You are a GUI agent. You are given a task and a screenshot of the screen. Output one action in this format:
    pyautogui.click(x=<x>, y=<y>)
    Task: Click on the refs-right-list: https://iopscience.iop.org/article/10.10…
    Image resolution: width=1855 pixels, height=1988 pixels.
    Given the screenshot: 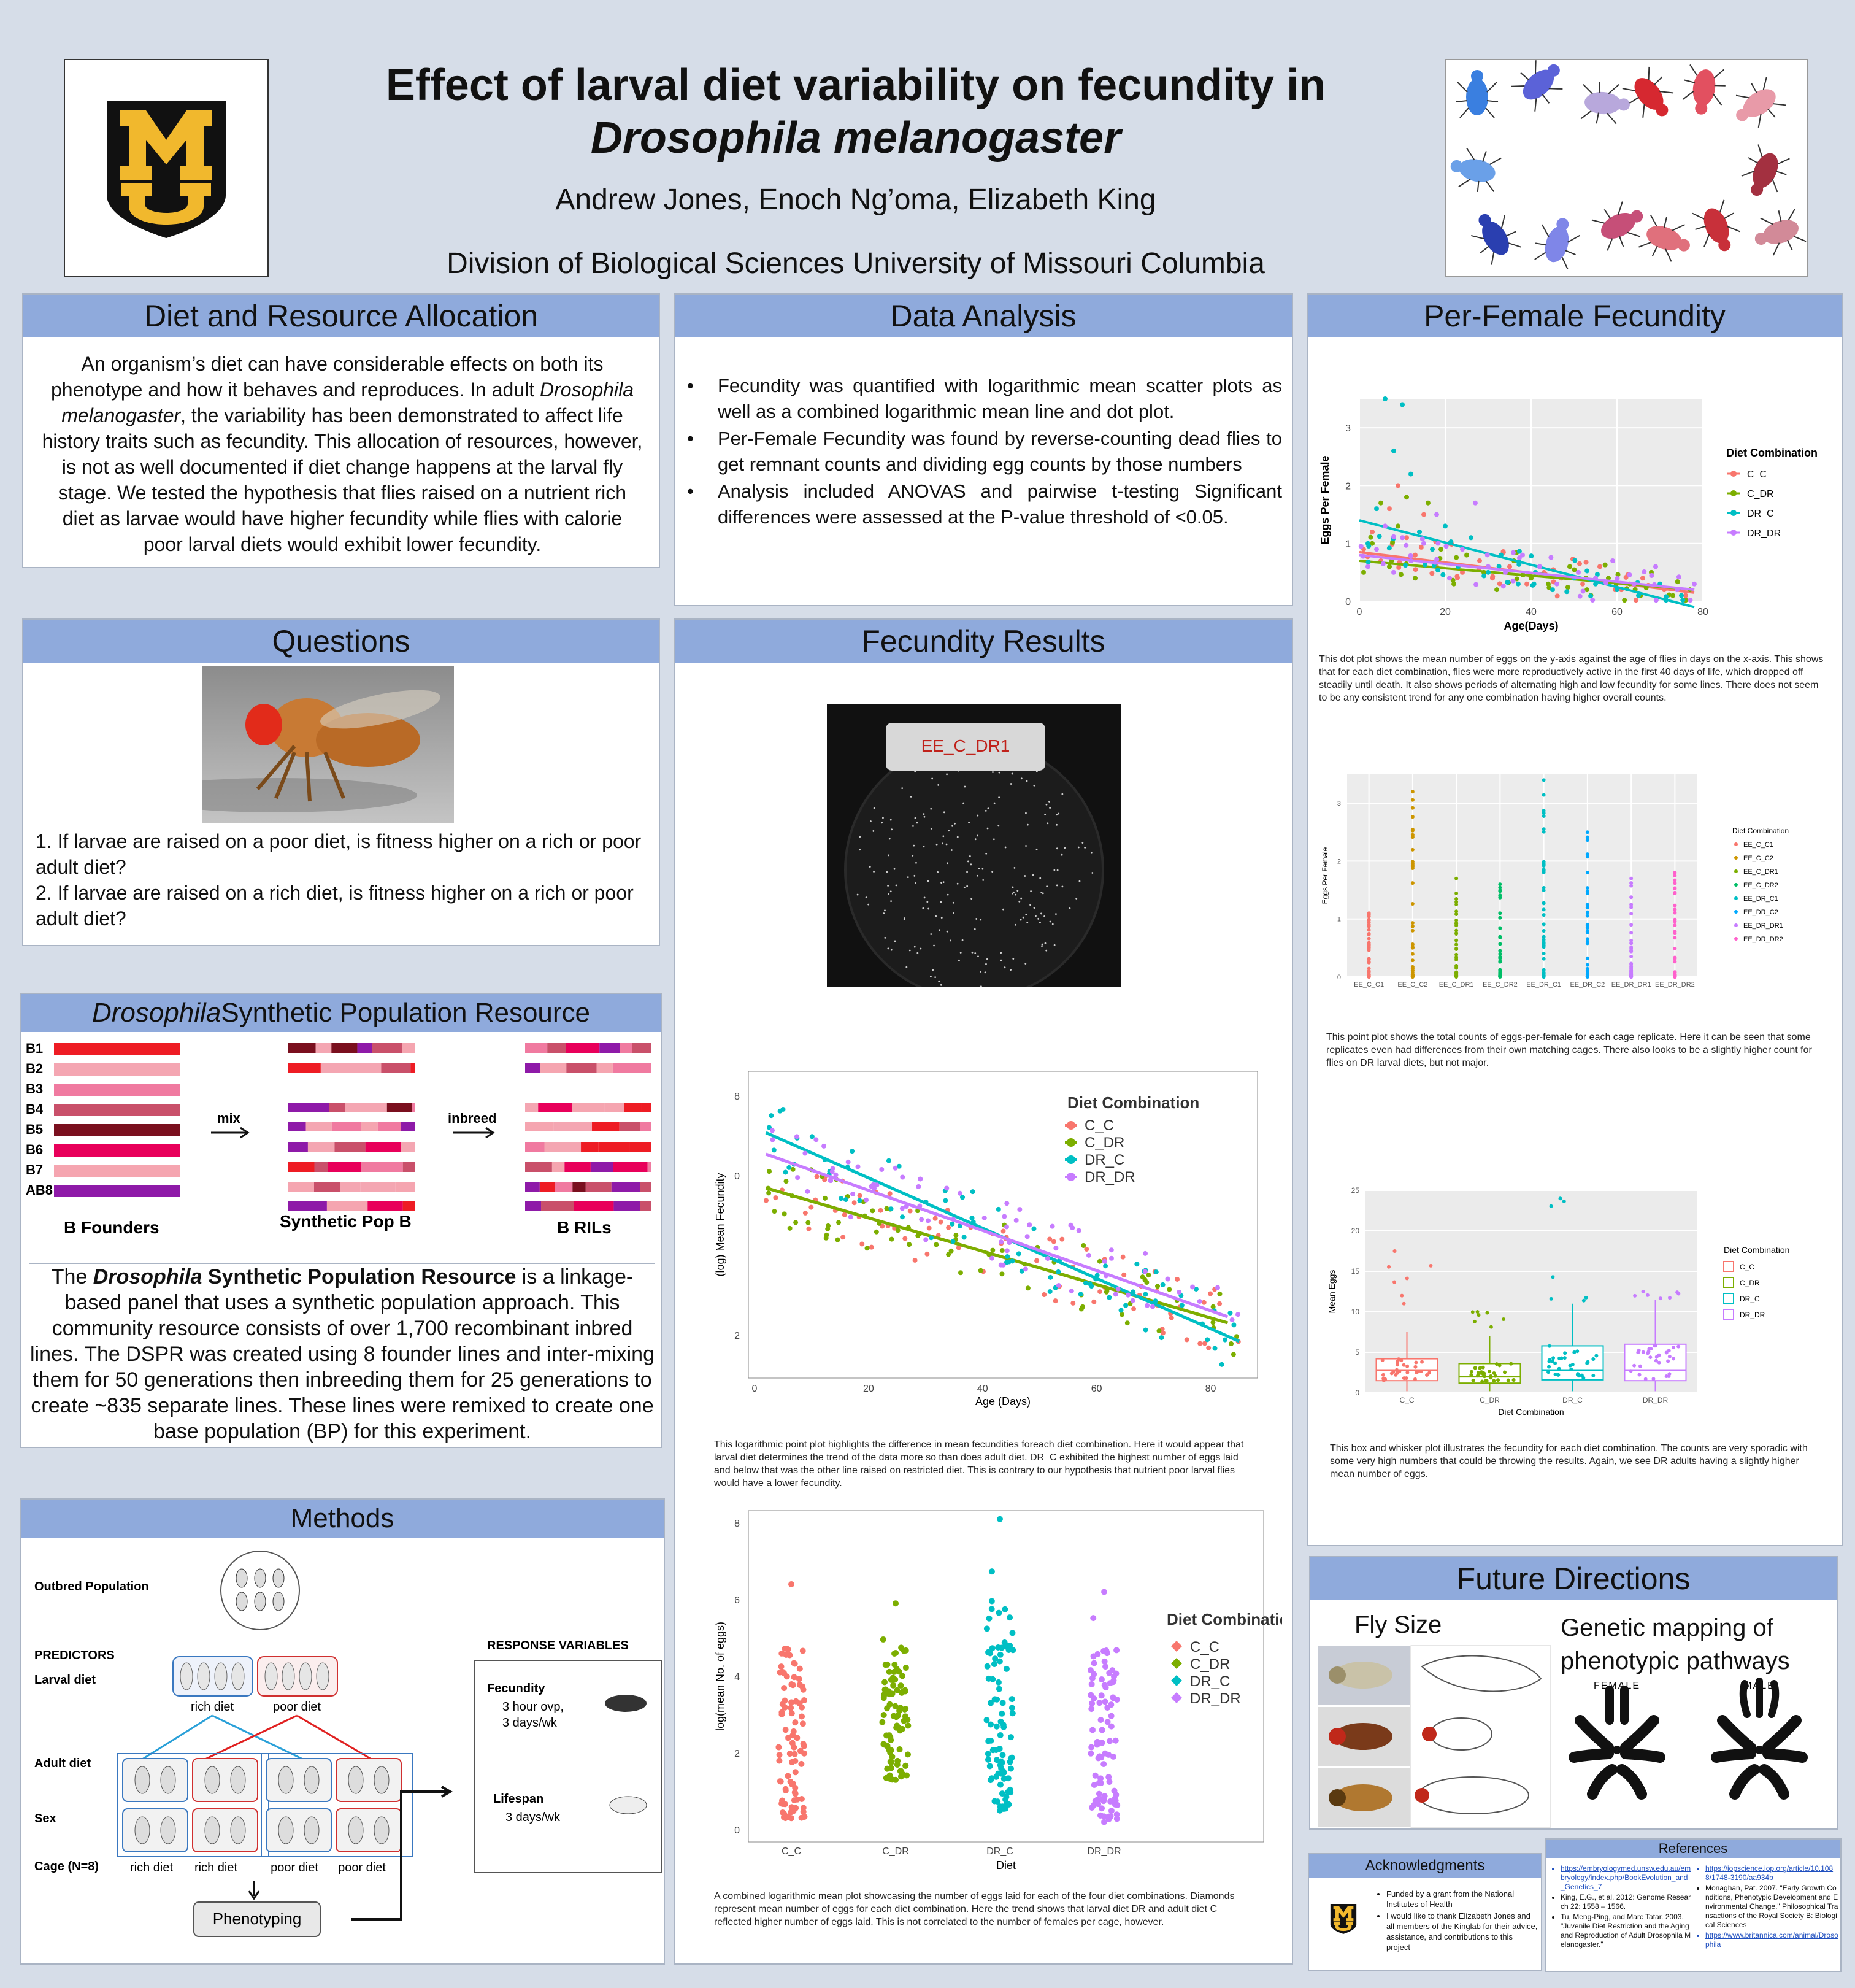 What is the action you would take?
    pyautogui.click(x=1766, y=1907)
    